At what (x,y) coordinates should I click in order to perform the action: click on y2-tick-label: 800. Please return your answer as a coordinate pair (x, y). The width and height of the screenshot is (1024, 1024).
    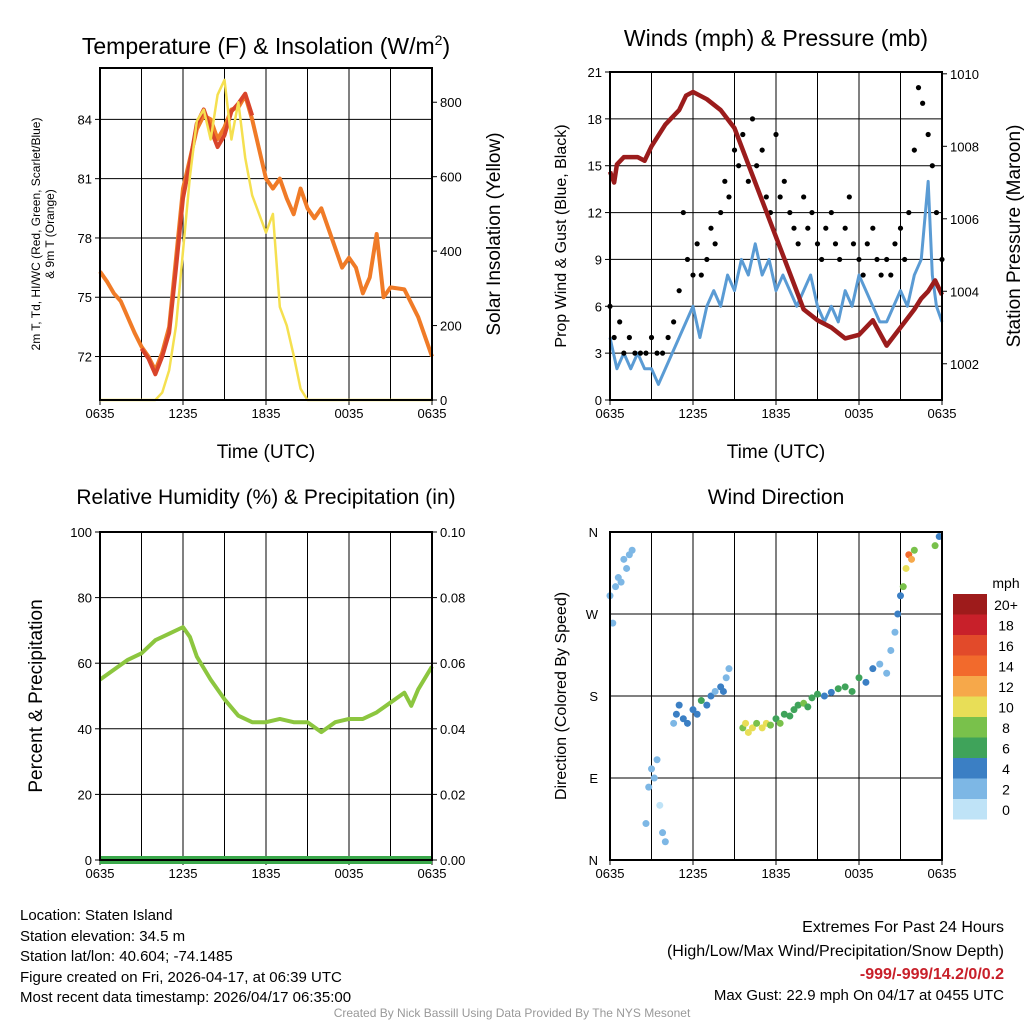
    Looking at the image, I should click on (451, 102).